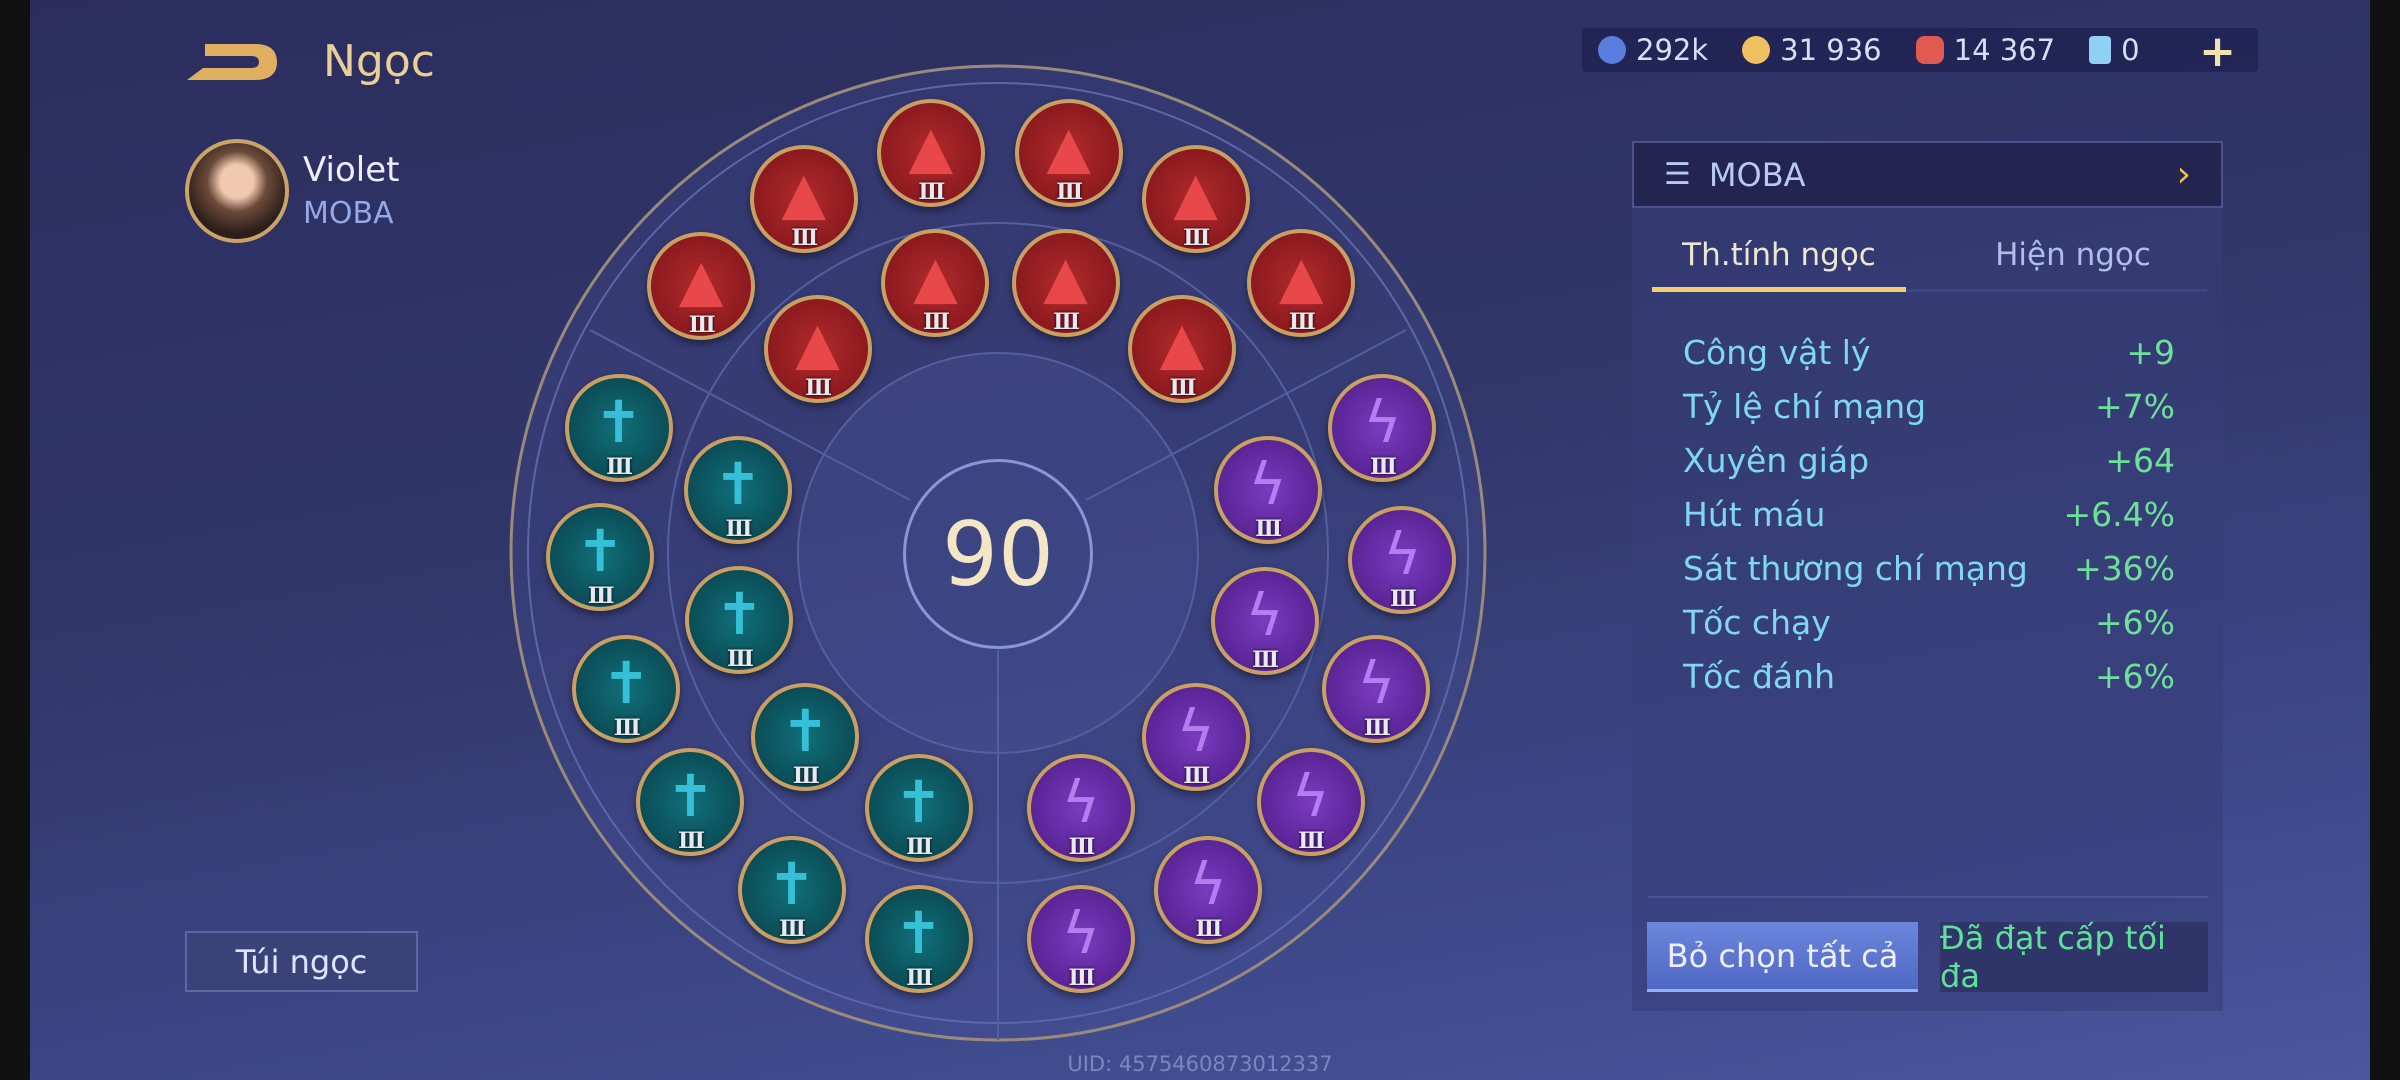 This screenshot has height=1080, width=2400. Describe the element at coordinates (1927, 174) in the screenshot. I see `preset-selector: ☰ MOBA ›` at that location.